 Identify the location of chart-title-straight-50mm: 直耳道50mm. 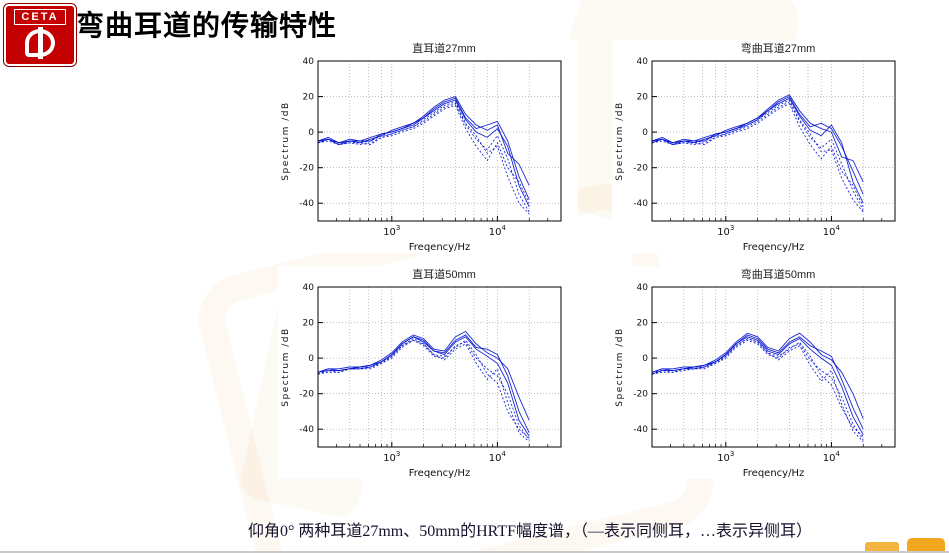
(444, 275).